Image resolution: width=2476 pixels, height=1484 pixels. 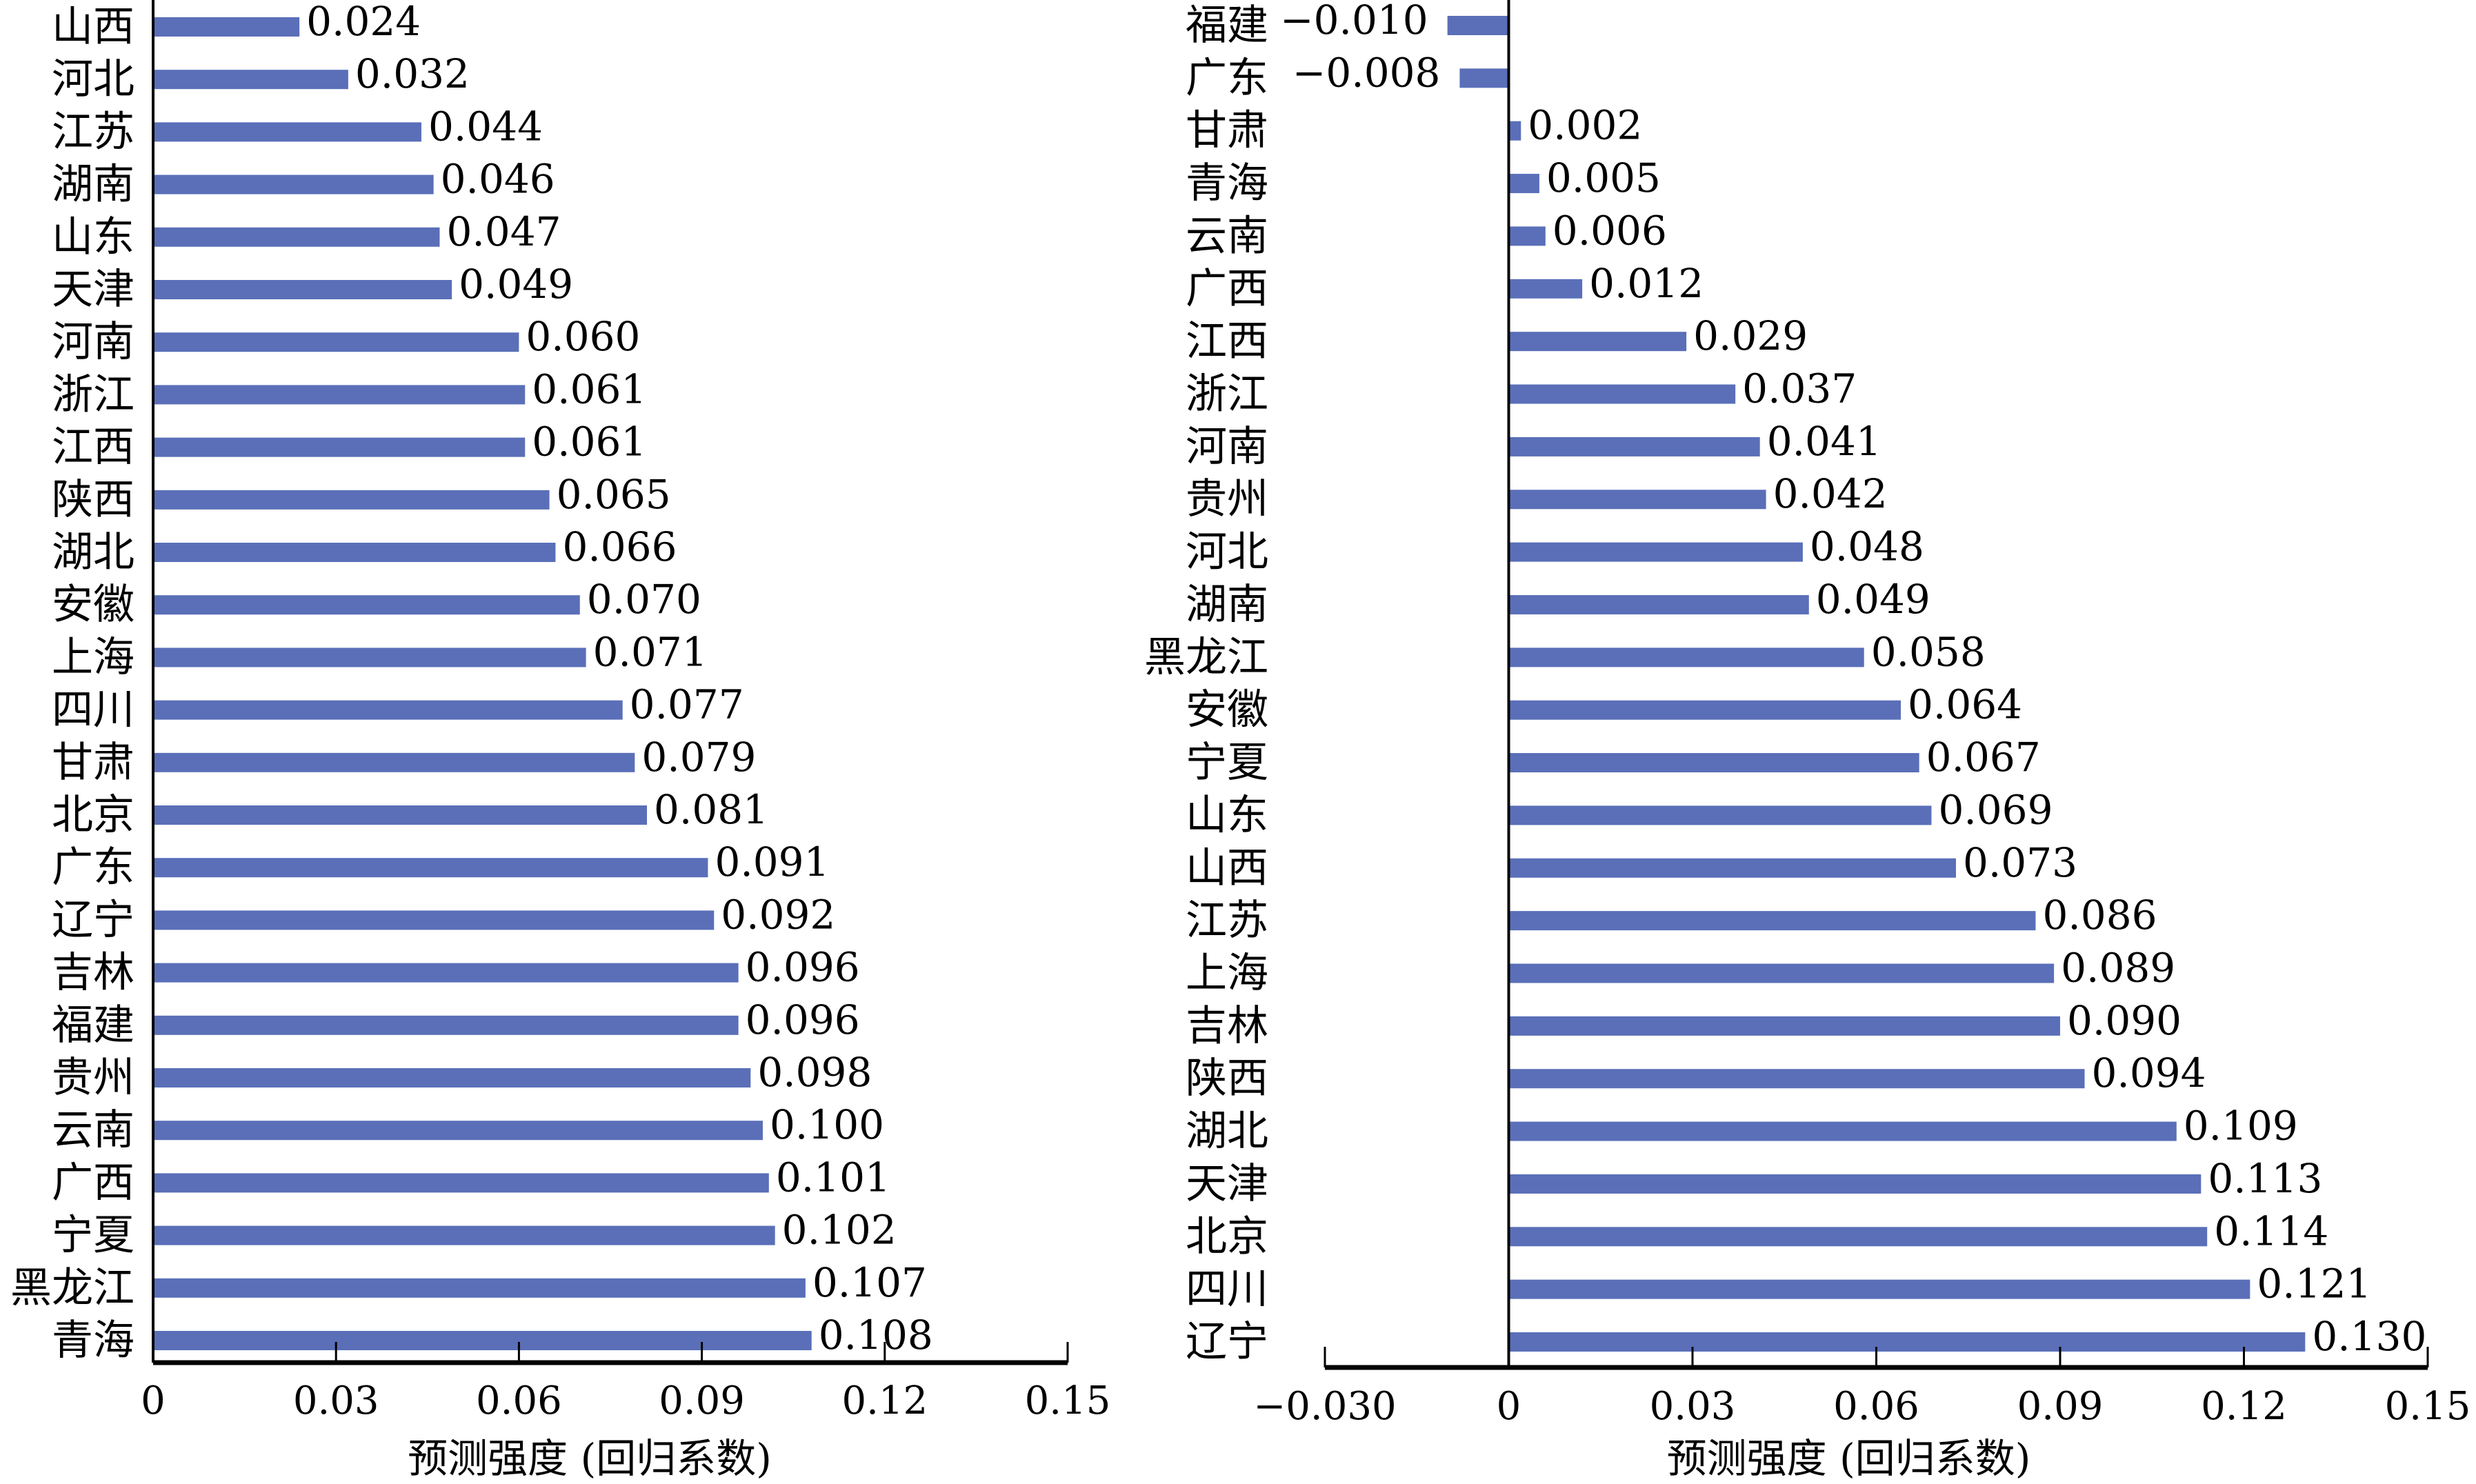 What do you see at coordinates (93, 342) in the screenshot?
I see `category-label: 河南` at bounding box center [93, 342].